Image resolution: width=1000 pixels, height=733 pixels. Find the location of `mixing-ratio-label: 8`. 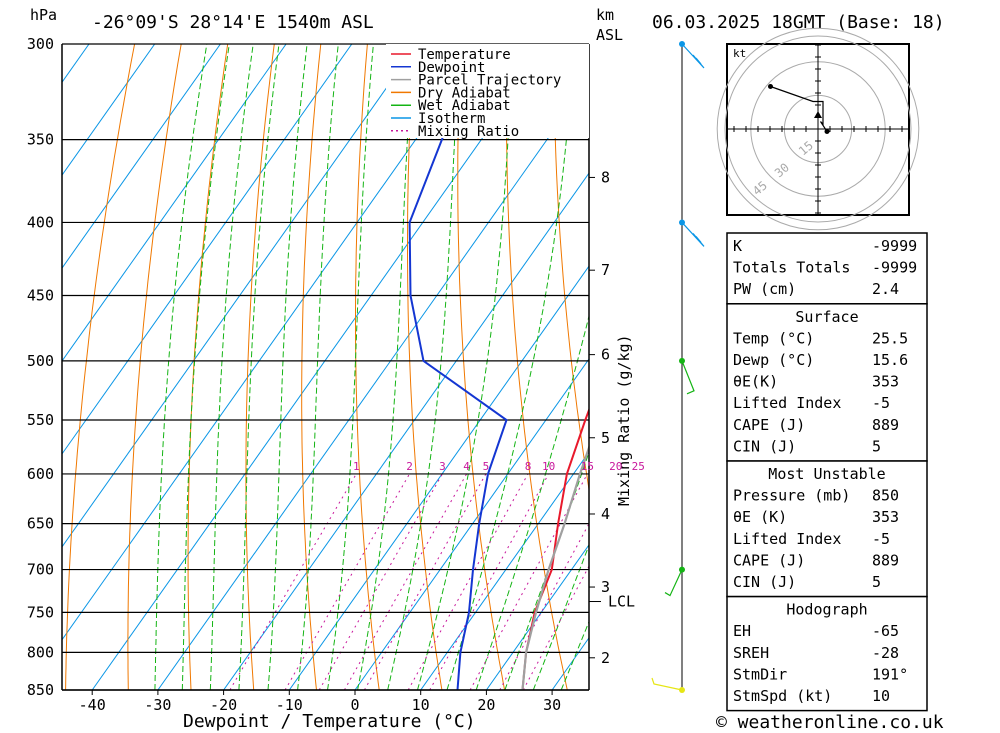

mixing-ratio-label: 8 is located at coordinates (528, 466).